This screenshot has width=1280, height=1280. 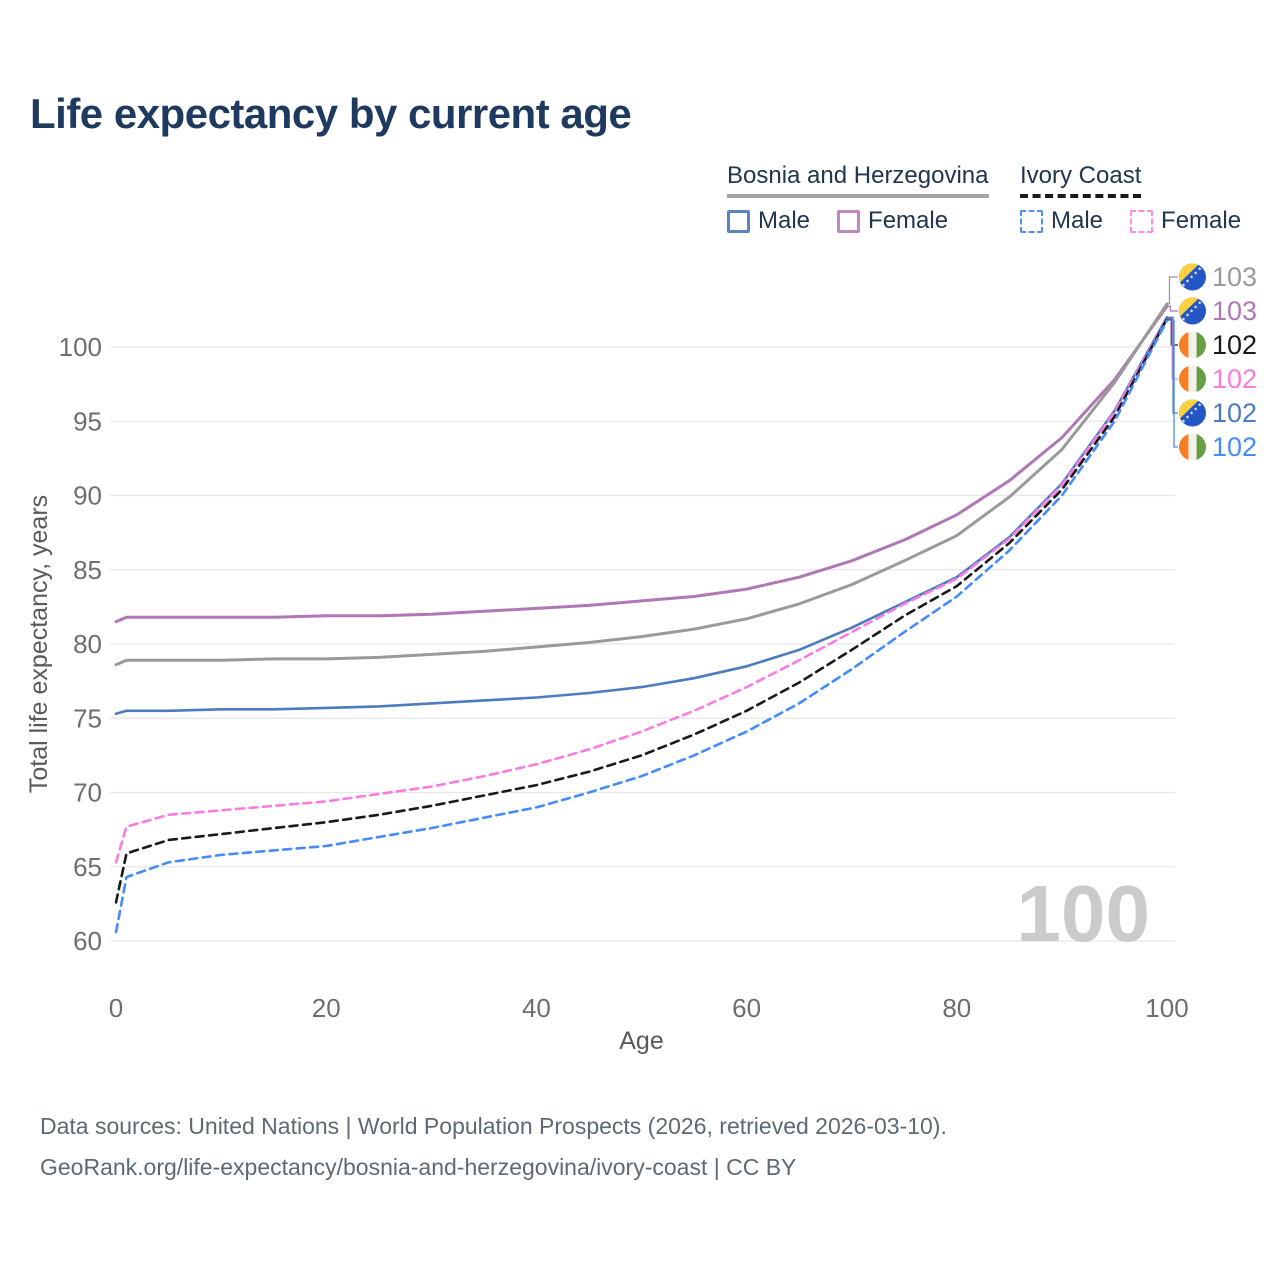 I want to click on endpoint-value-label-5: 102, so click(x=1234, y=447).